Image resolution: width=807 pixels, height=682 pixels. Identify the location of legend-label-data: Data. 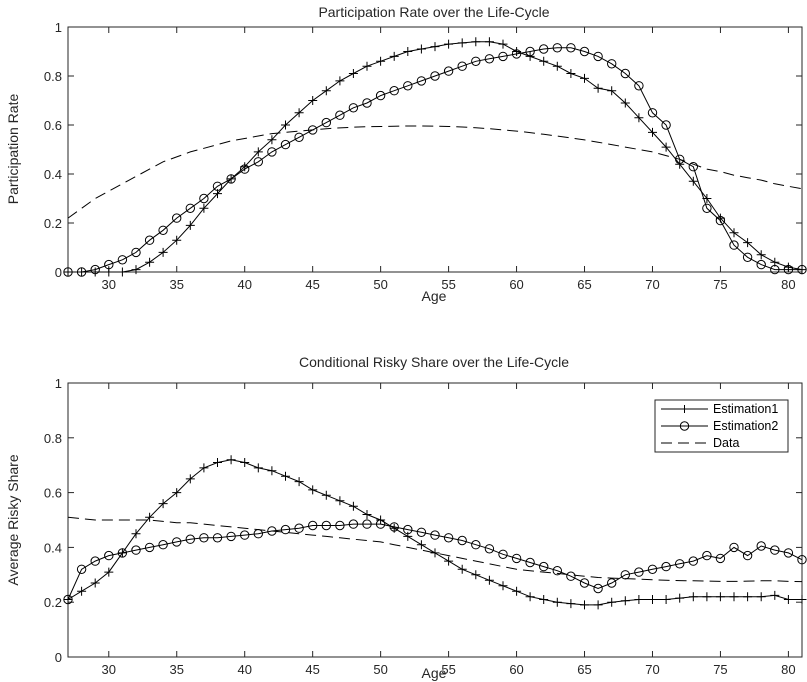
(726, 443).